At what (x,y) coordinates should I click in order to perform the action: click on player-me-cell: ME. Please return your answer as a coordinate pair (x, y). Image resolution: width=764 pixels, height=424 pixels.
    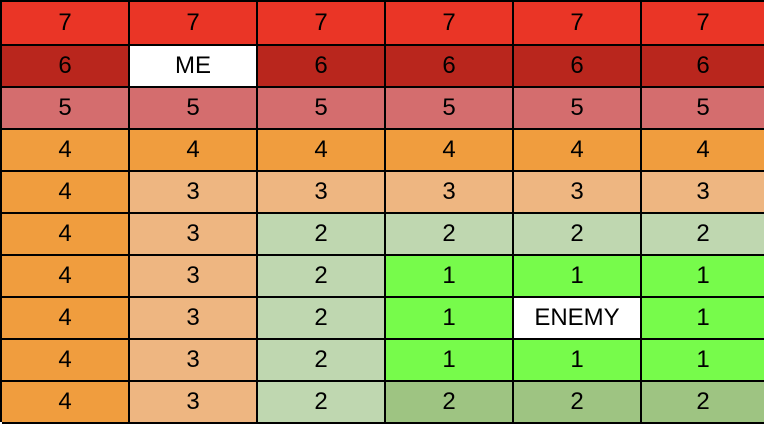
    Looking at the image, I should click on (194, 67).